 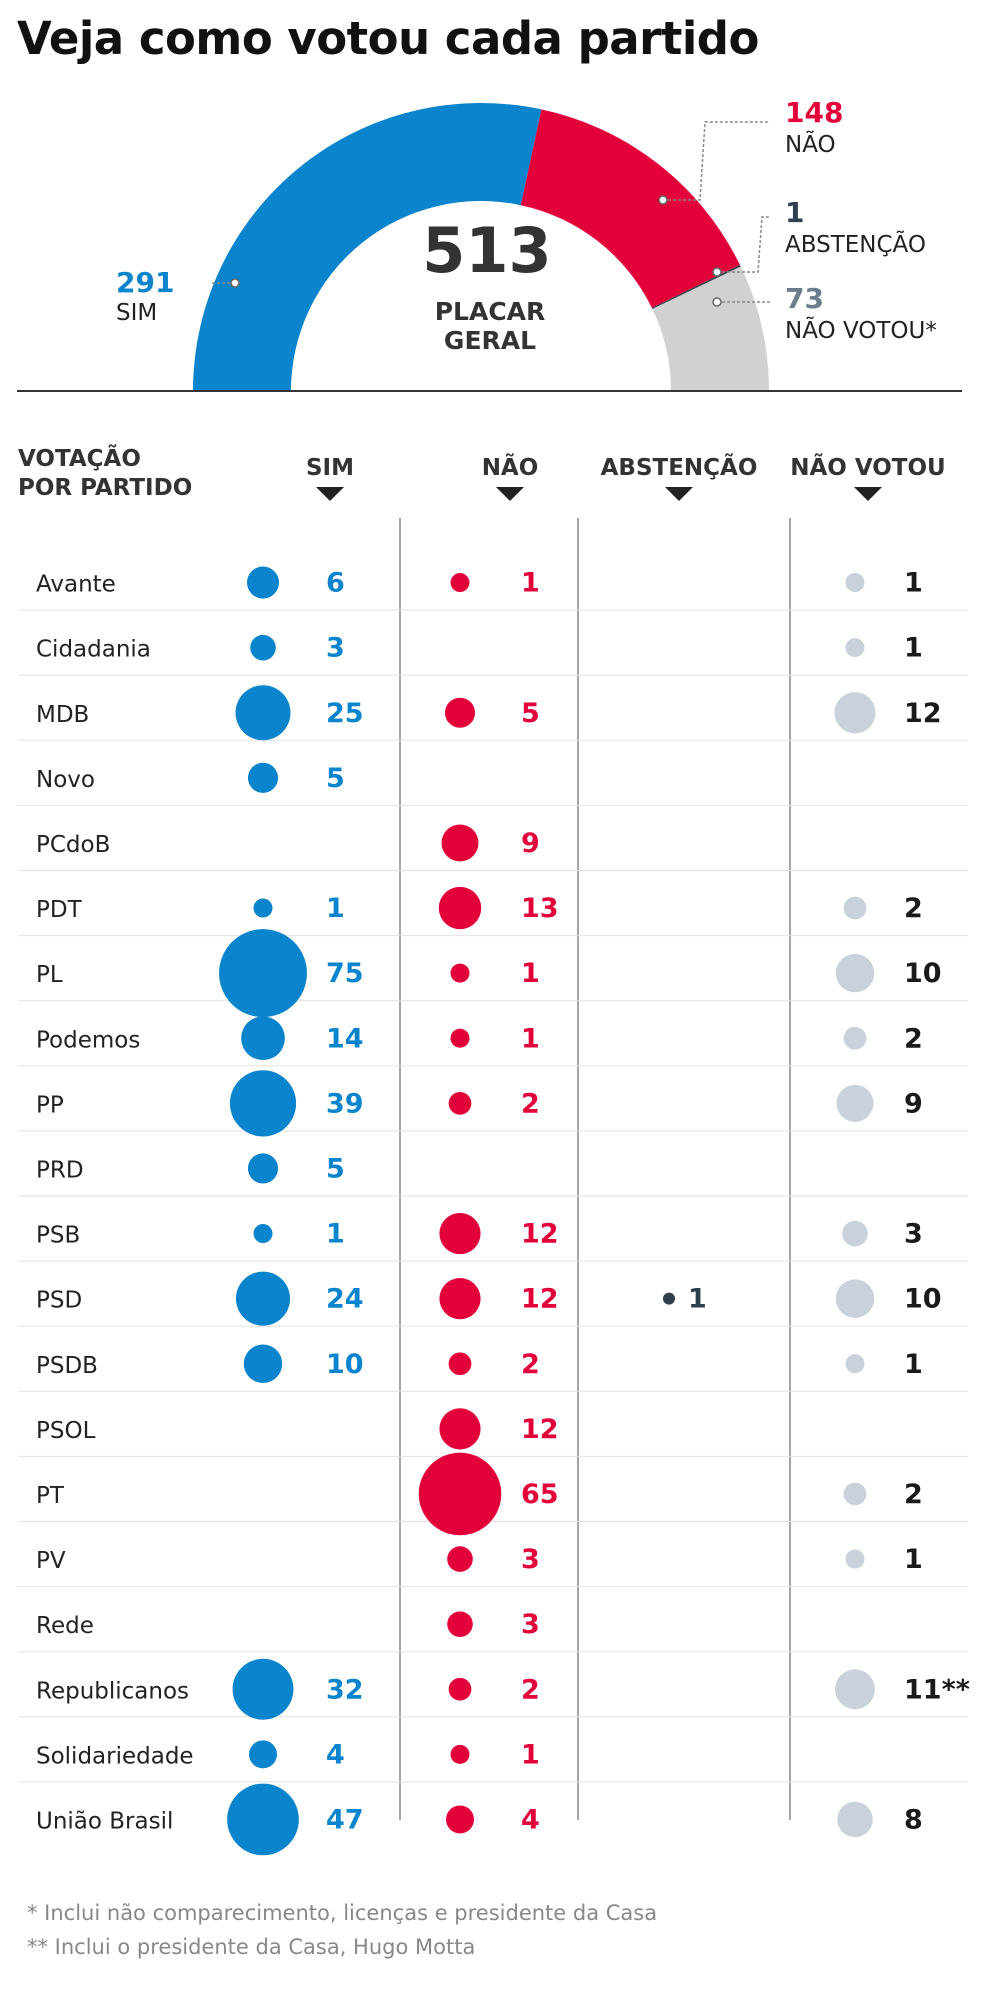 What do you see at coordinates (367, 247) in the screenshot?
I see `slice-sim` at bounding box center [367, 247].